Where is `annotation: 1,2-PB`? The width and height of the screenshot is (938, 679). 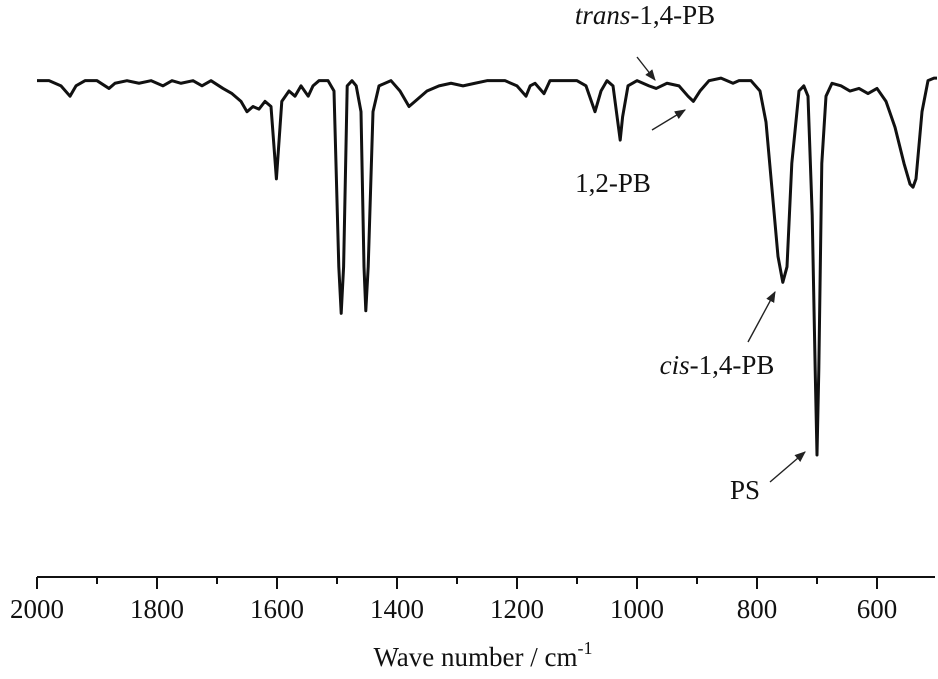 annotation: 1,2-PB is located at coordinates (613, 183).